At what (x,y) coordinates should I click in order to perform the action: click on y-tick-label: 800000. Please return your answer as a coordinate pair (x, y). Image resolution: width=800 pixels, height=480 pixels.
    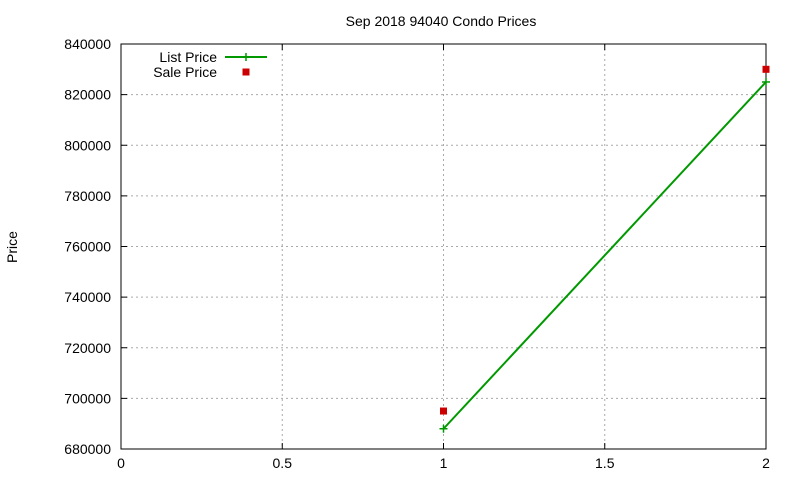
    Looking at the image, I should click on (87, 145).